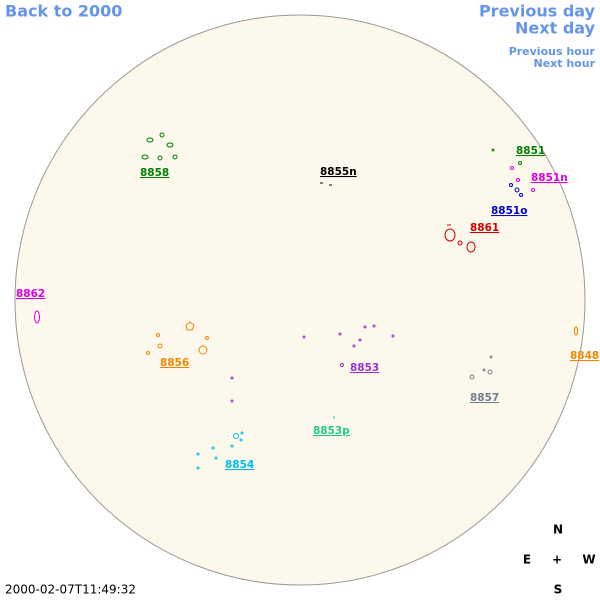 This screenshot has width=600, height=600. What do you see at coordinates (30, 294) in the screenshot?
I see `region-label: 8862` at bounding box center [30, 294].